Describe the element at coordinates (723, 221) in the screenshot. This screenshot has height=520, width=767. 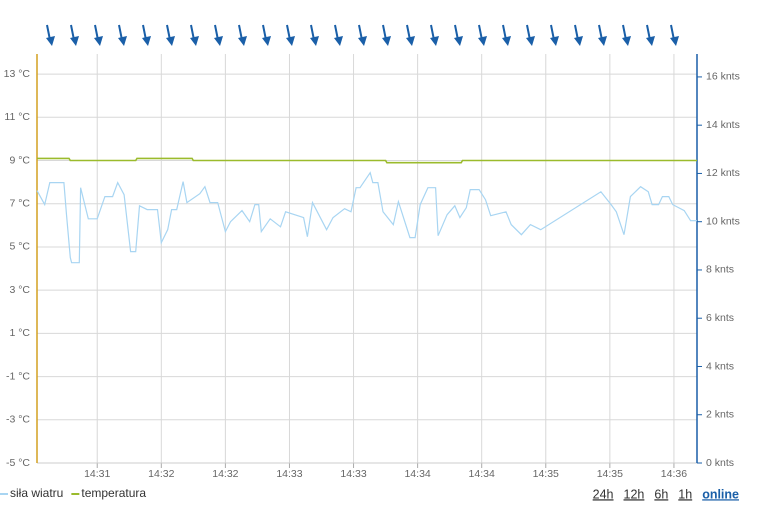
I see `y2-tick-label: 10 knts` at that location.